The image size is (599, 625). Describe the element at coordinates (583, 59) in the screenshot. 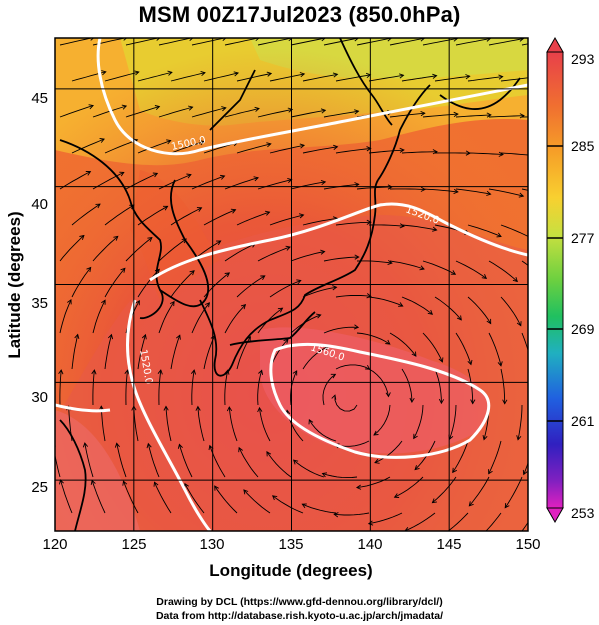

I see `colorbar-tick-label: 293` at that location.